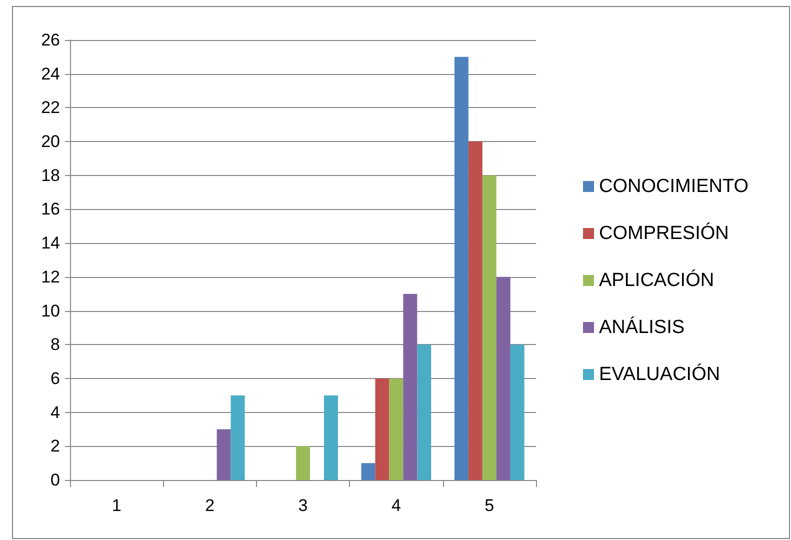 Image resolution: width=791 pixels, height=540 pixels. I want to click on legend-label: EVALUACIÓN, so click(659, 374).